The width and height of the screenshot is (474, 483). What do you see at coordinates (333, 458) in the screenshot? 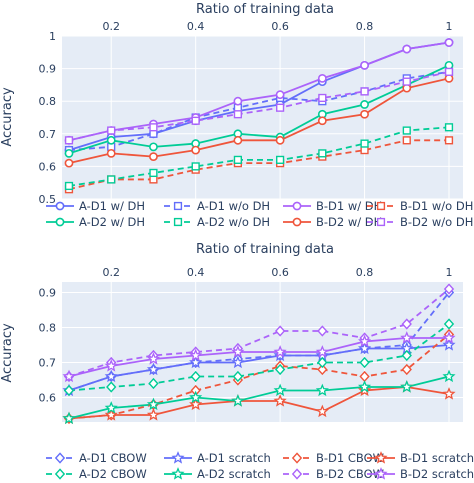
I see `bottom-legend-item-b-d1-cbow: B-D1 CBOW` at bounding box center [333, 458].